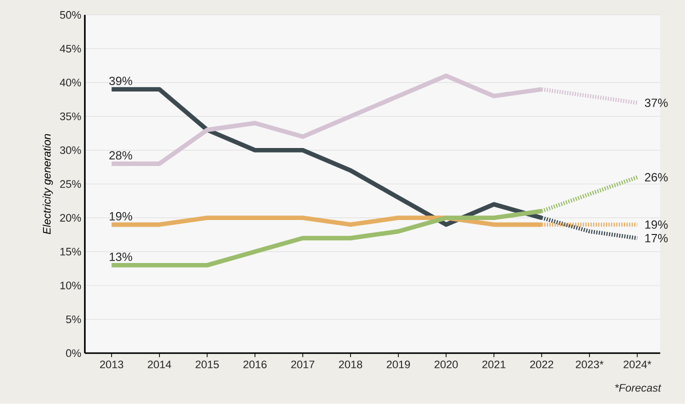  Describe the element at coordinates (255, 364) in the screenshot. I see `x-tick-label: 2016` at that location.